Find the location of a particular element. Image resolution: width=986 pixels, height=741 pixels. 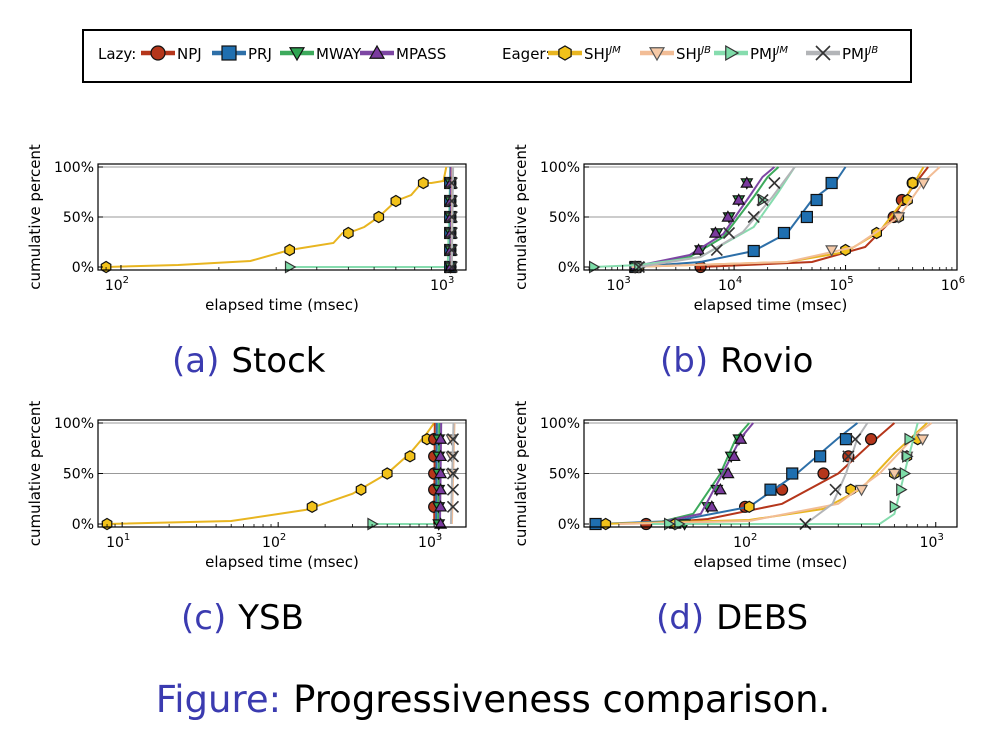

subcaption-c-title: YSB is located at coordinates (270, 618).